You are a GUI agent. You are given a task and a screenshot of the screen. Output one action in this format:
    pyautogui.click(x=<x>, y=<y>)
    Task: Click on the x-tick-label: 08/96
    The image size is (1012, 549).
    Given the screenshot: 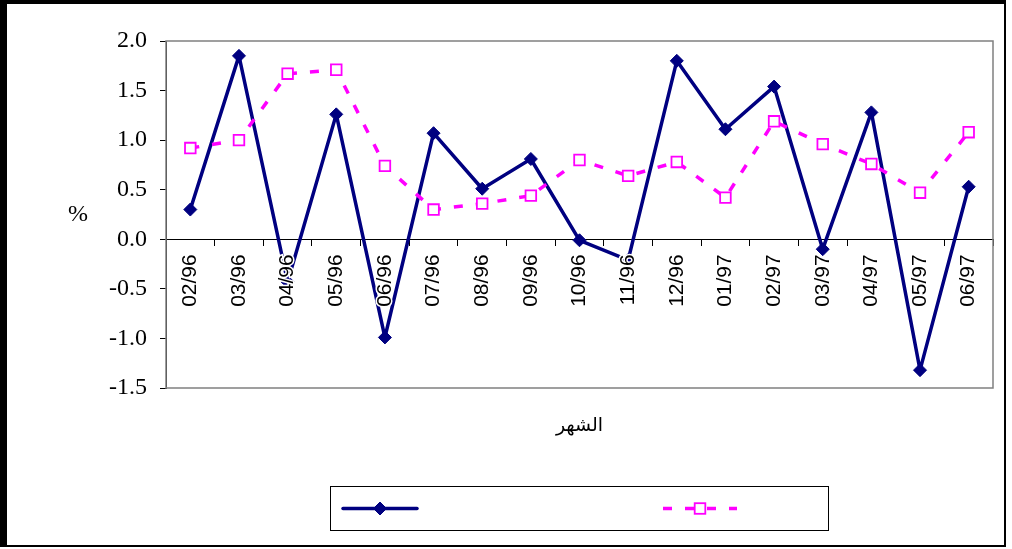 What is the action you would take?
    pyautogui.click(x=480, y=280)
    